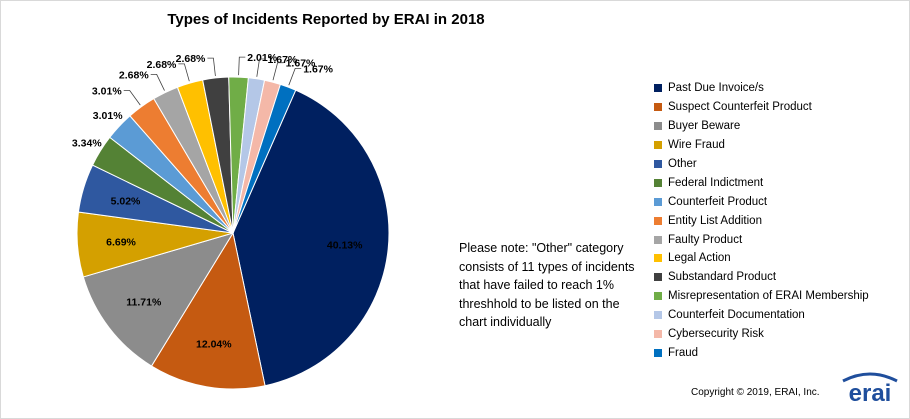 Image resolution: width=910 pixels, height=419 pixels. I want to click on legend-label: Counterfeit Product, so click(718, 201).